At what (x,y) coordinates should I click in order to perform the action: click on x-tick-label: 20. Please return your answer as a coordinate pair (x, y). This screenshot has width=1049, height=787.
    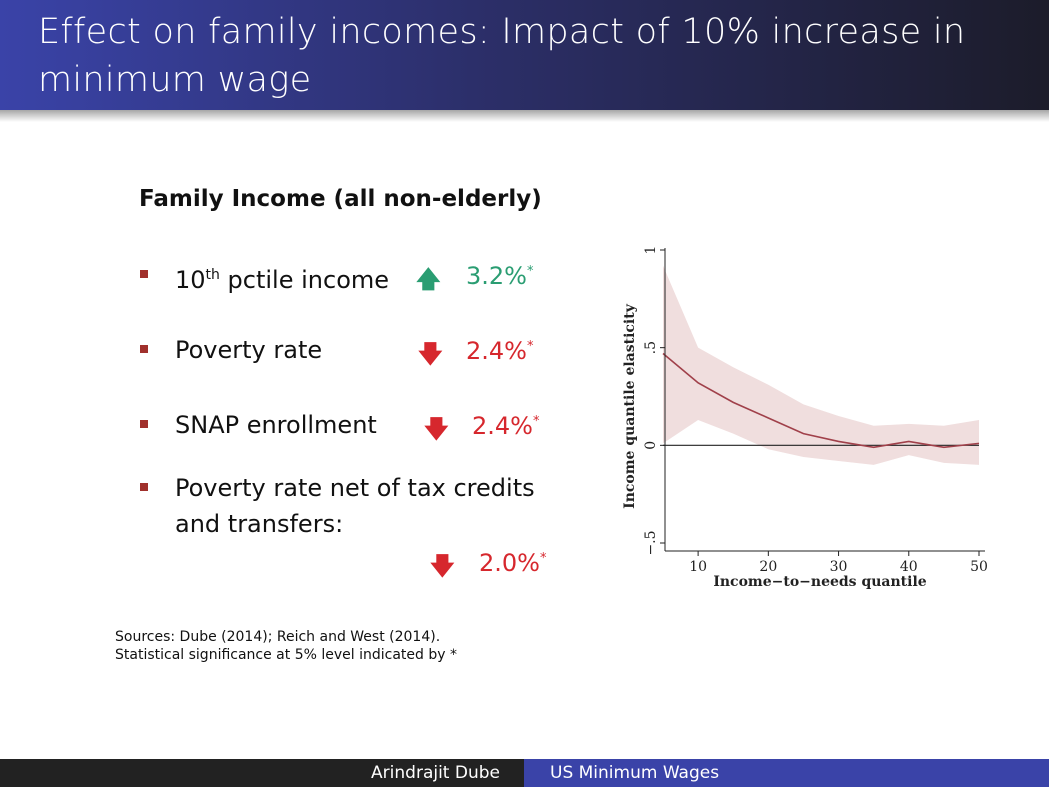
    Looking at the image, I should click on (768, 567).